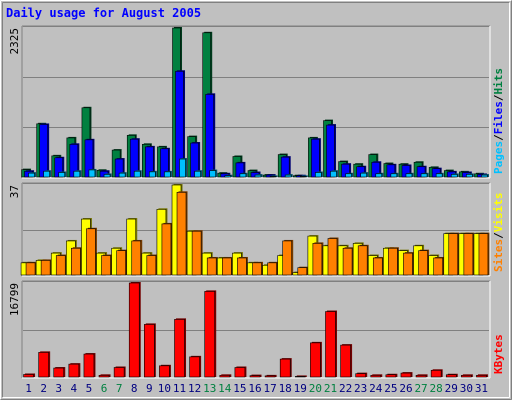  I want to click on x-tick-label-day-4: 4, so click(74, 388).